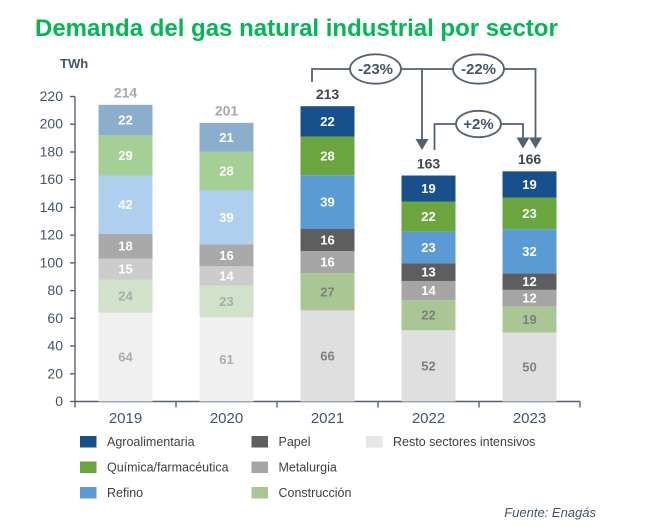 Image resolution: width=662 pixels, height=531 pixels. What do you see at coordinates (226, 137) in the screenshot?
I see `svg-text: 21` at bounding box center [226, 137].